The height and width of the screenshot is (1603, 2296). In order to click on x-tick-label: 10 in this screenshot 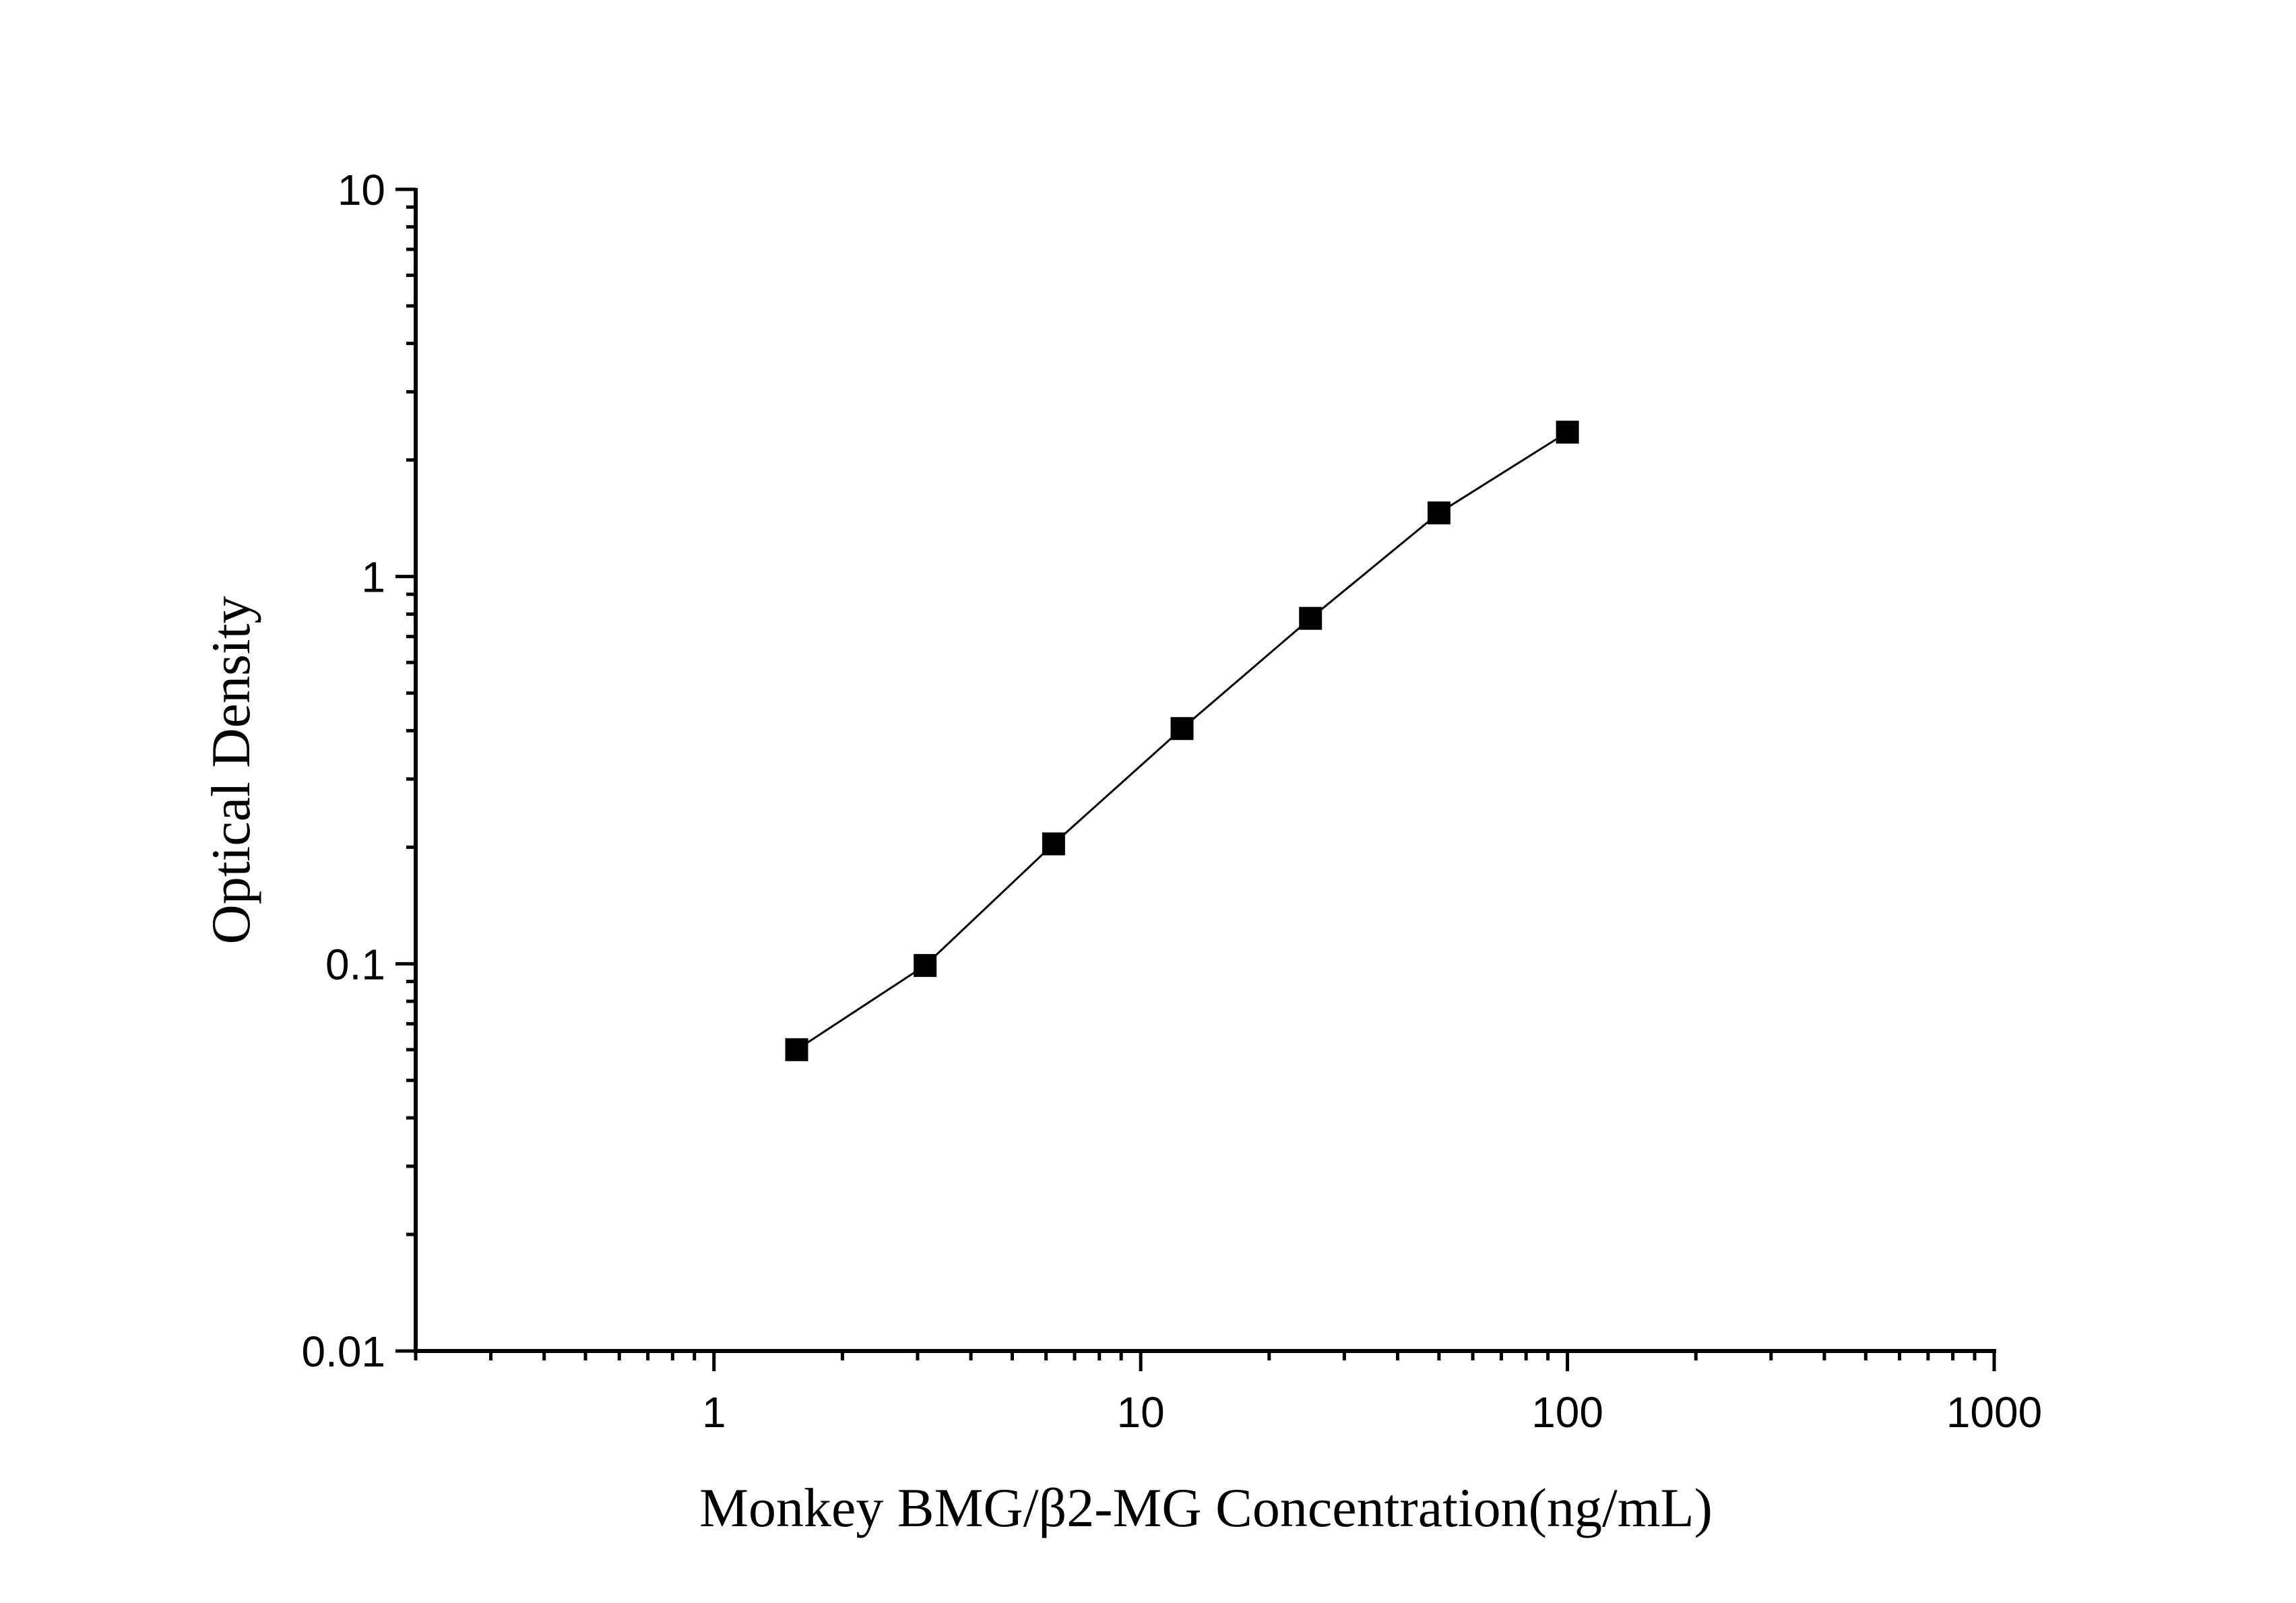, I will do `click(1141, 1412)`.